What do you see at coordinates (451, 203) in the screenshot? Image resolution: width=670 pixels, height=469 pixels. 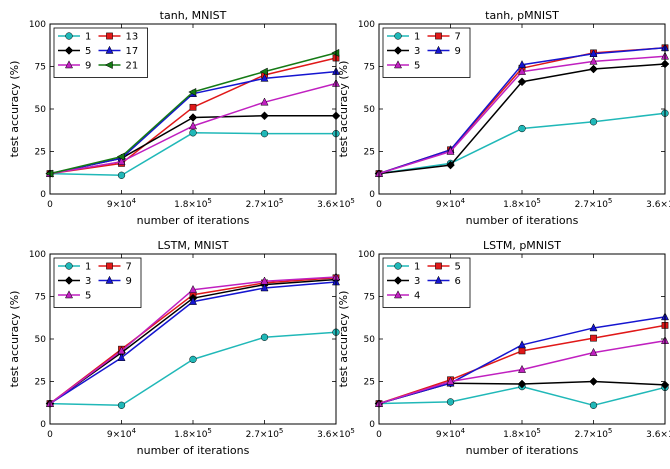 I see `chart-2-xtick-label: 9×10⁴` at bounding box center [451, 203].